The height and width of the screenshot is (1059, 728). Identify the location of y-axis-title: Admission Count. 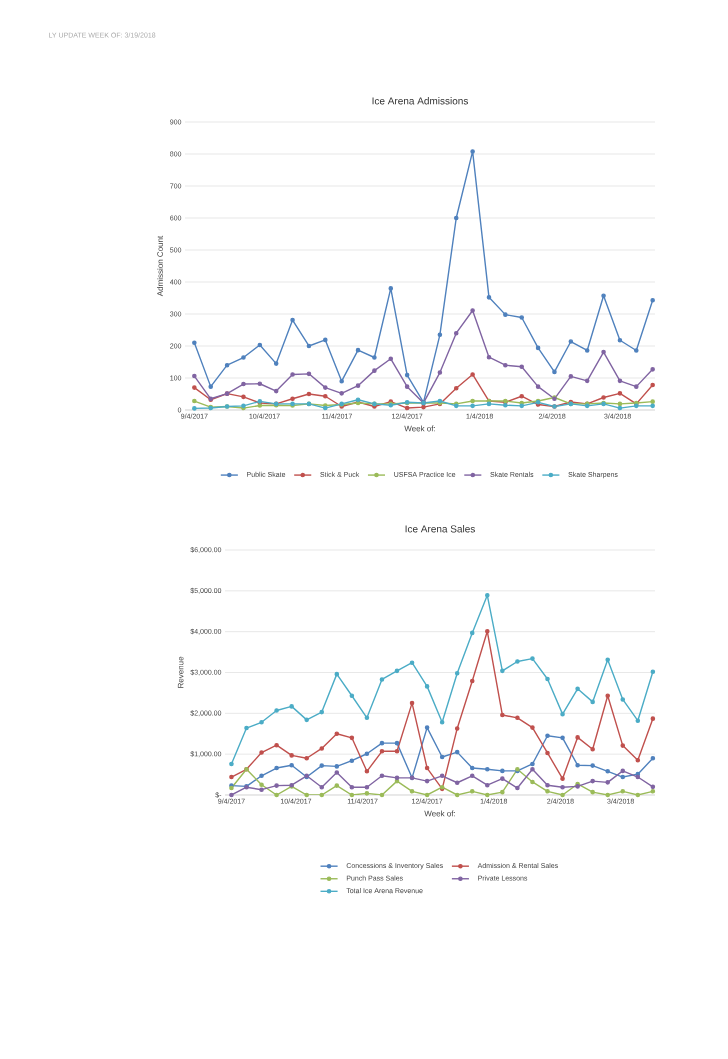
(160, 266).